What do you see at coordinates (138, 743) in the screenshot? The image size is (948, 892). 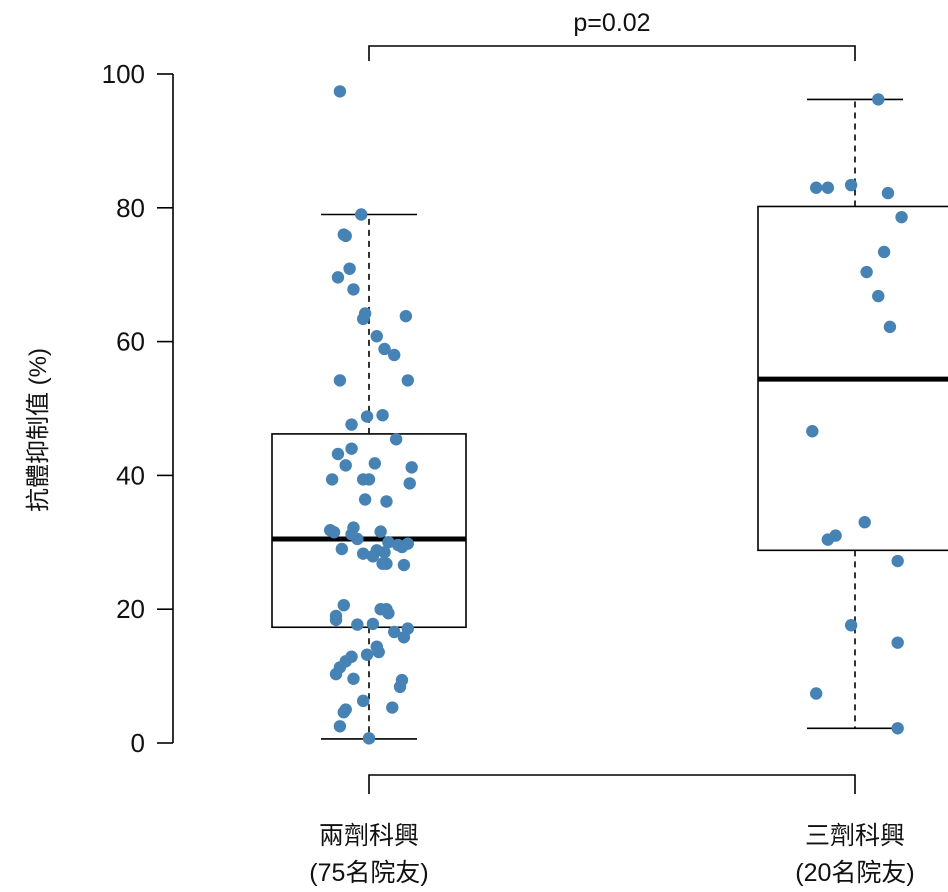 I see `y-tick-label: 0` at bounding box center [138, 743].